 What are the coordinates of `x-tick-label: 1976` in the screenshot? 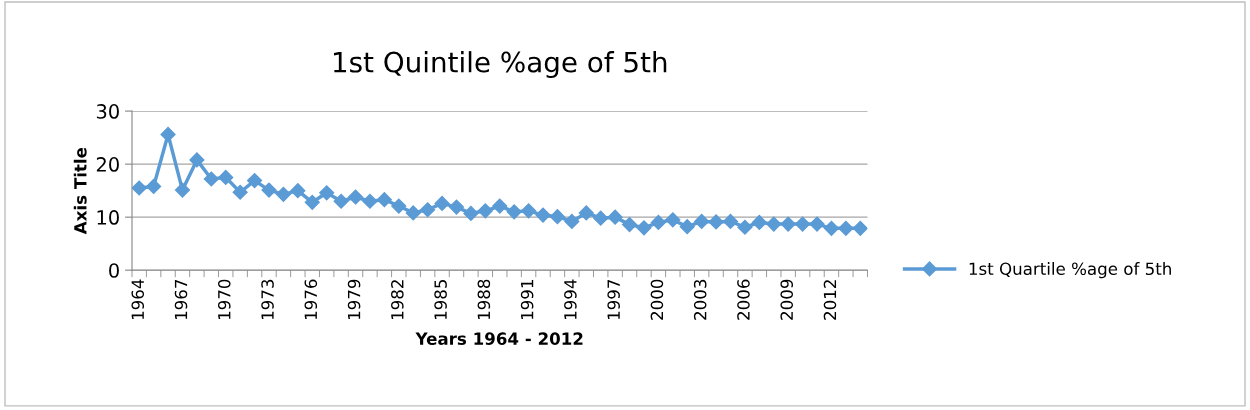 It's located at (311, 299).